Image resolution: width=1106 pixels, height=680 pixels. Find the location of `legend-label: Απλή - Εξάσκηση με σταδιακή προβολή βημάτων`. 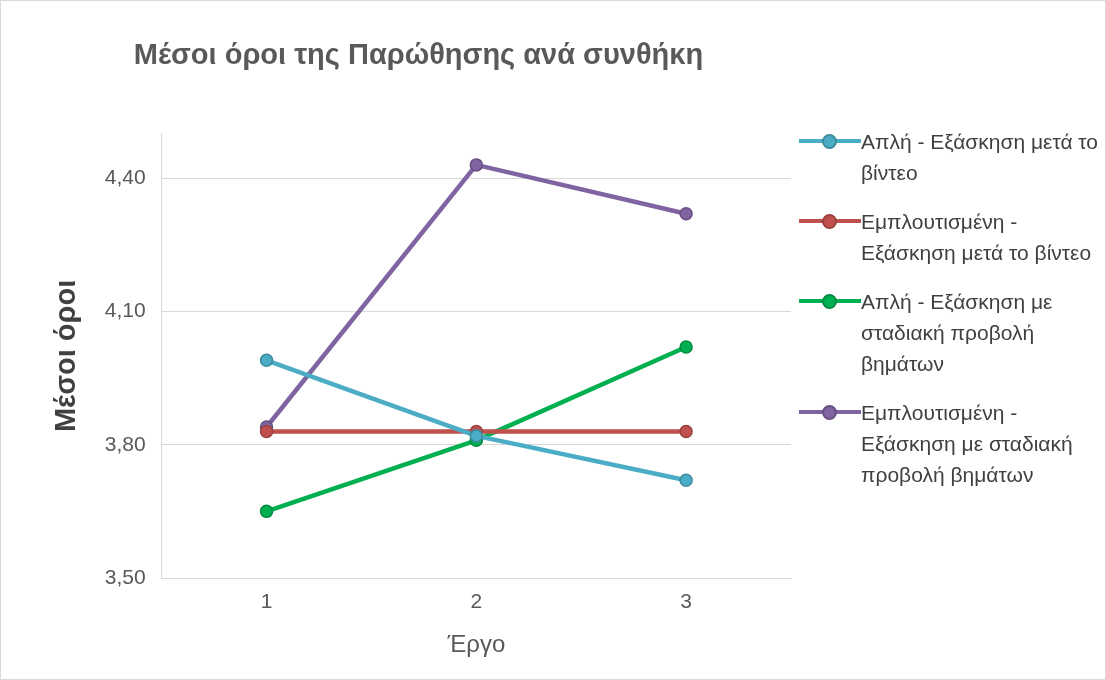

legend-label: Απλή - Εξάσκηση με σταδιακή προβολή βημάτων is located at coordinates (957, 333).